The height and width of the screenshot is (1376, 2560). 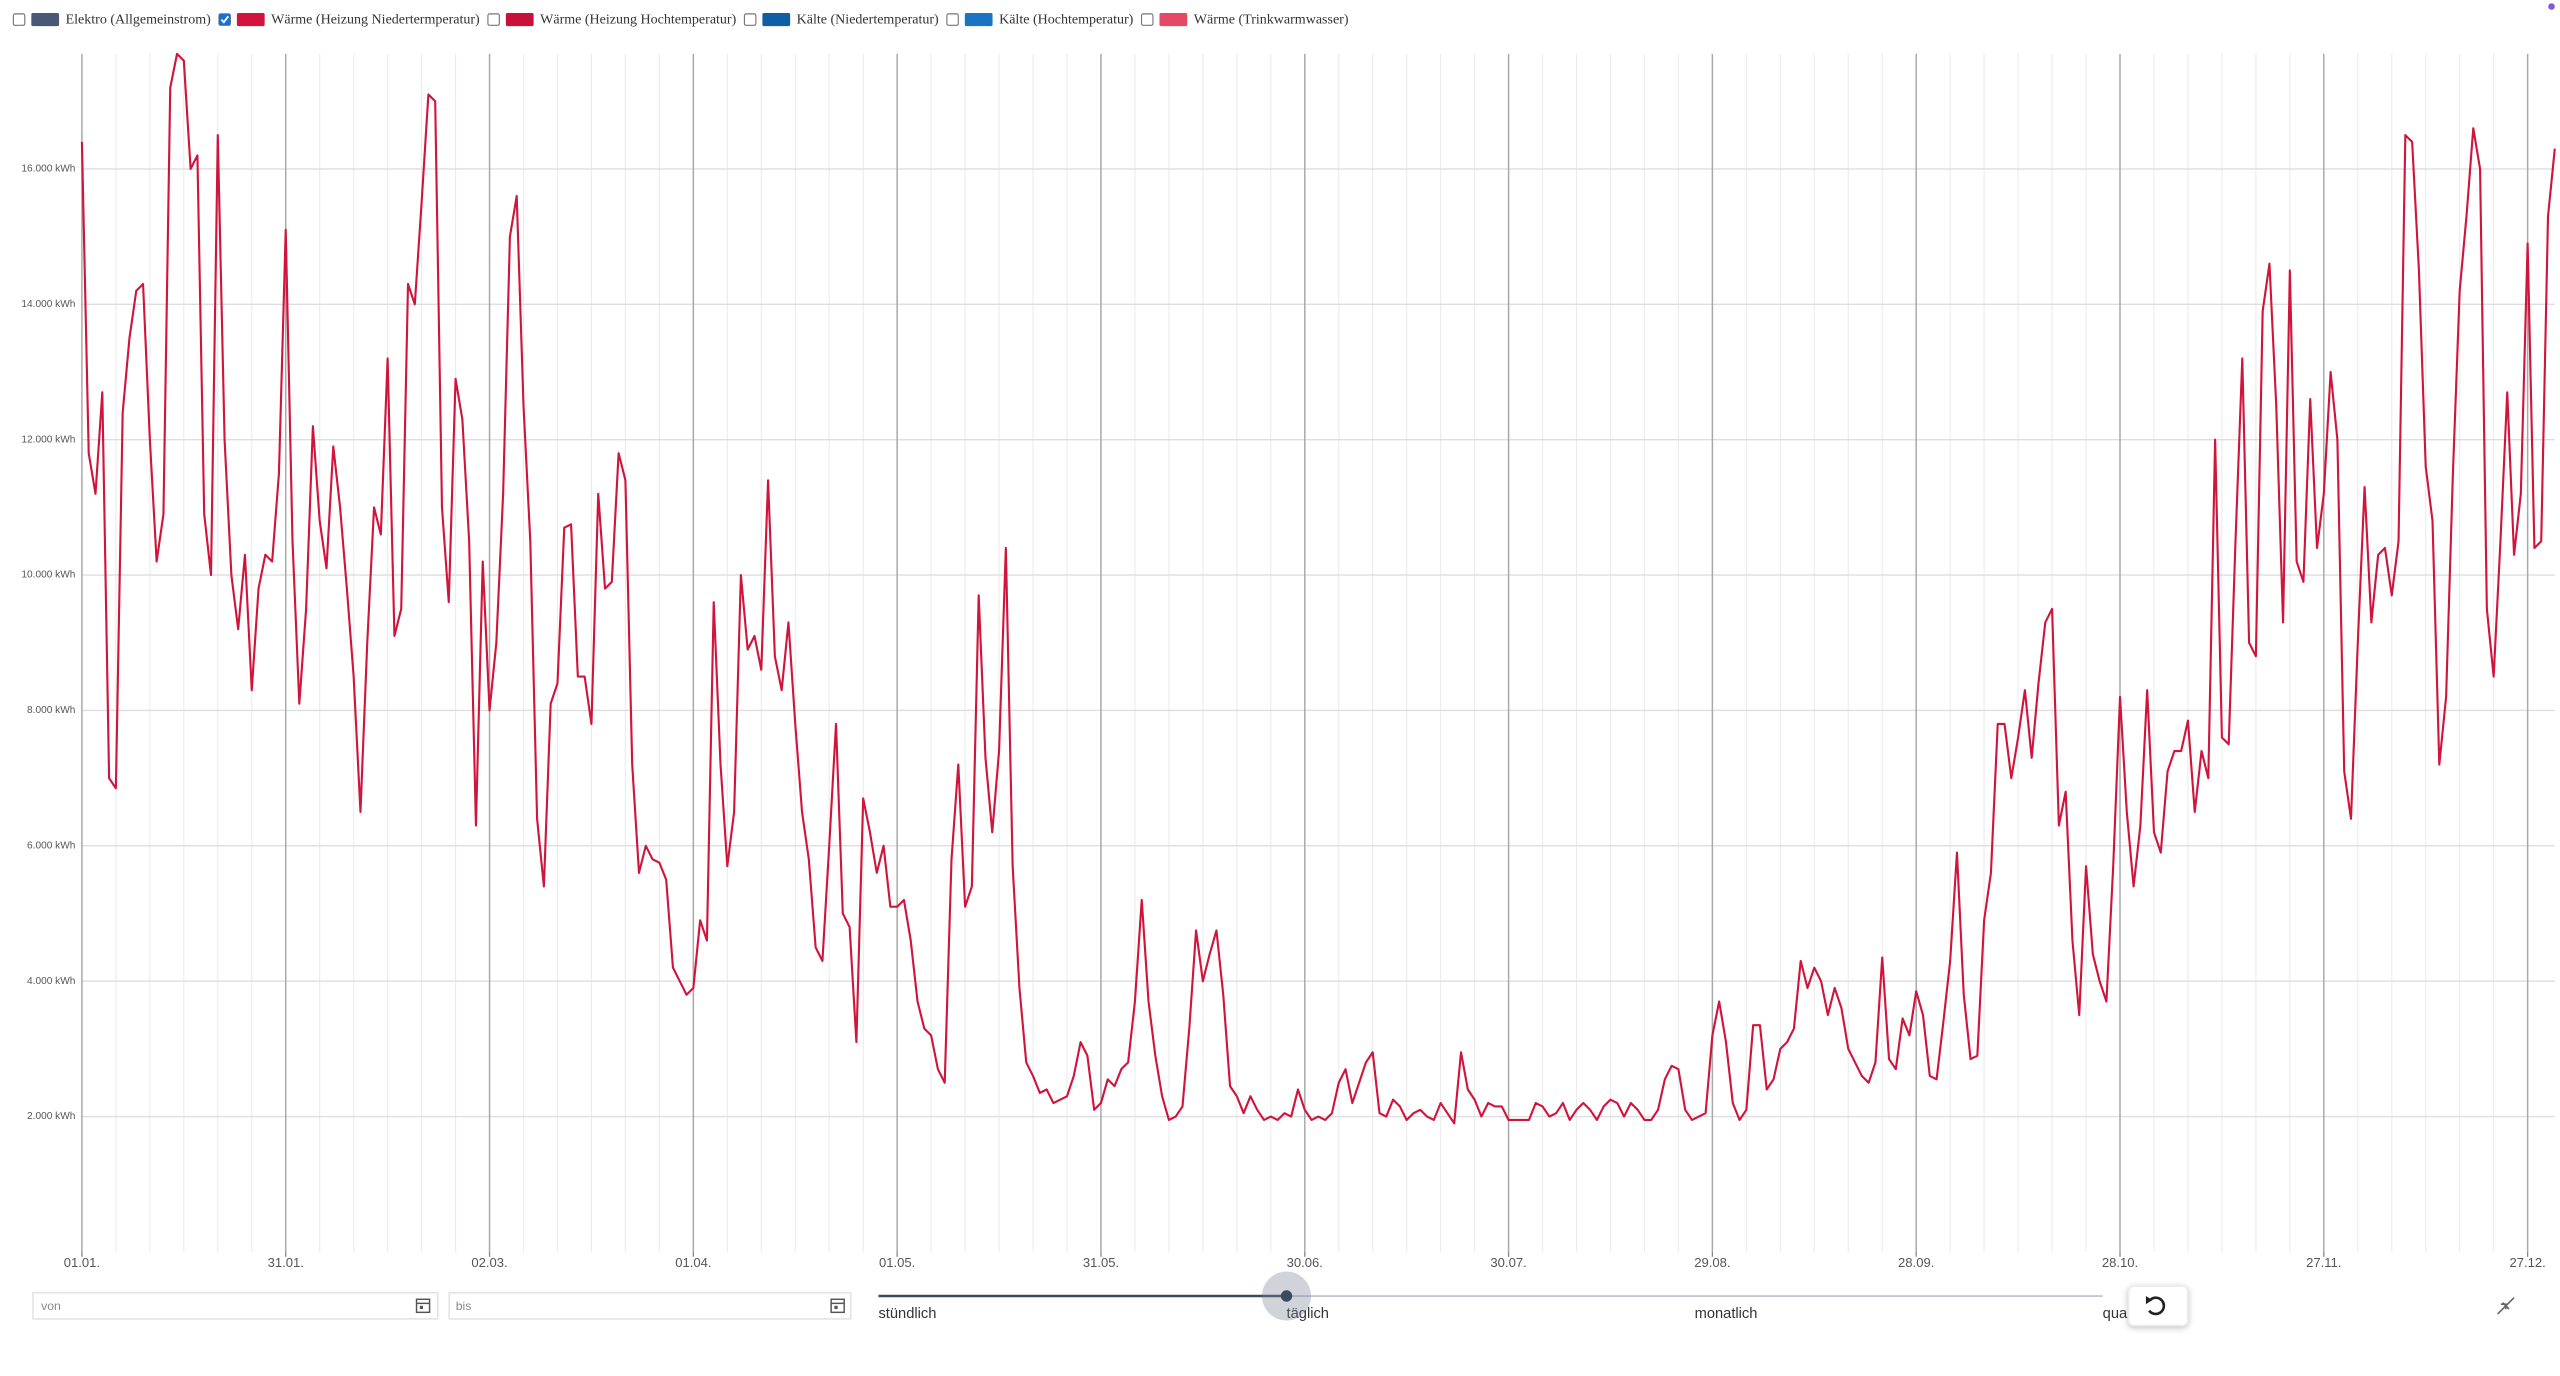 I want to click on check-mark, so click(x=224, y=19).